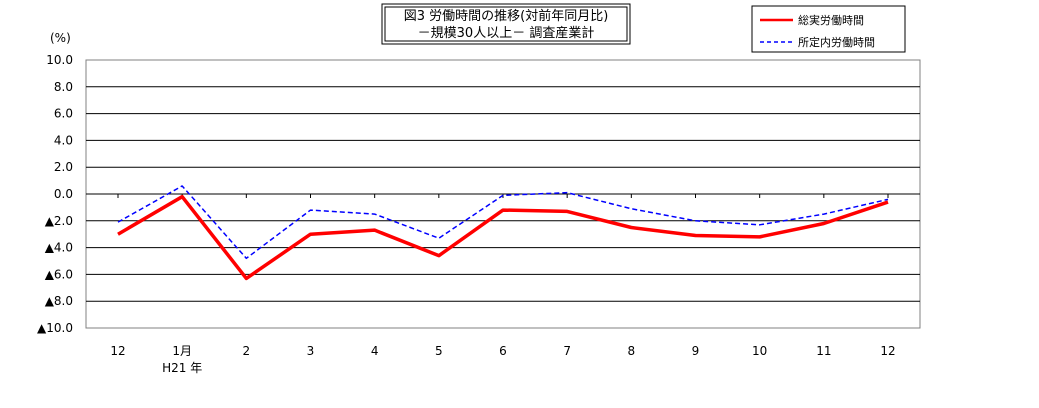 This screenshot has height=408, width=1039. Describe the element at coordinates (828, 29) in the screenshot. I see `legend: 総実労働時間 所定内労働時間` at that location.